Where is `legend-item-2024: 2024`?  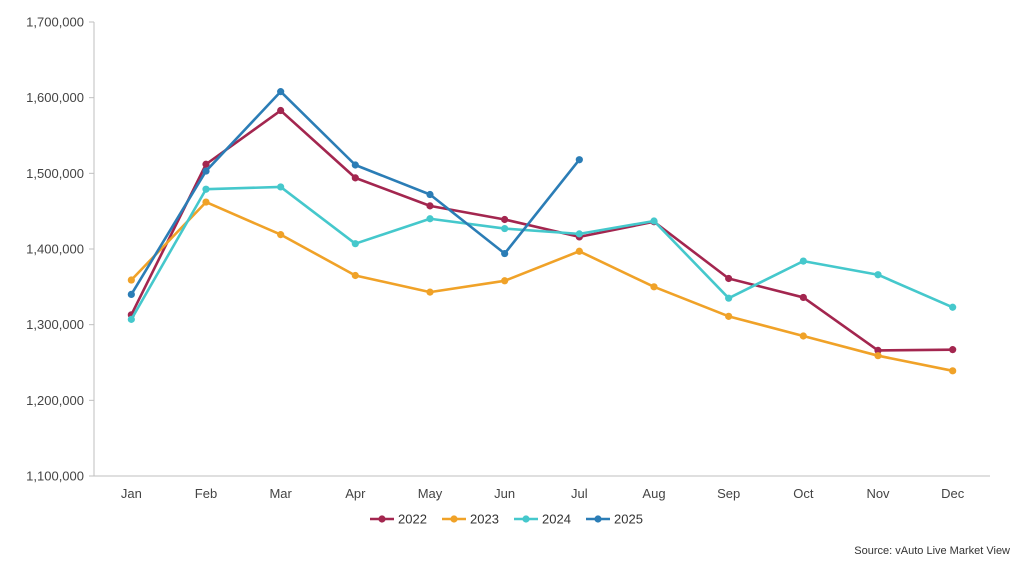
legend-item-2024: 2024 is located at coordinates (542, 519).